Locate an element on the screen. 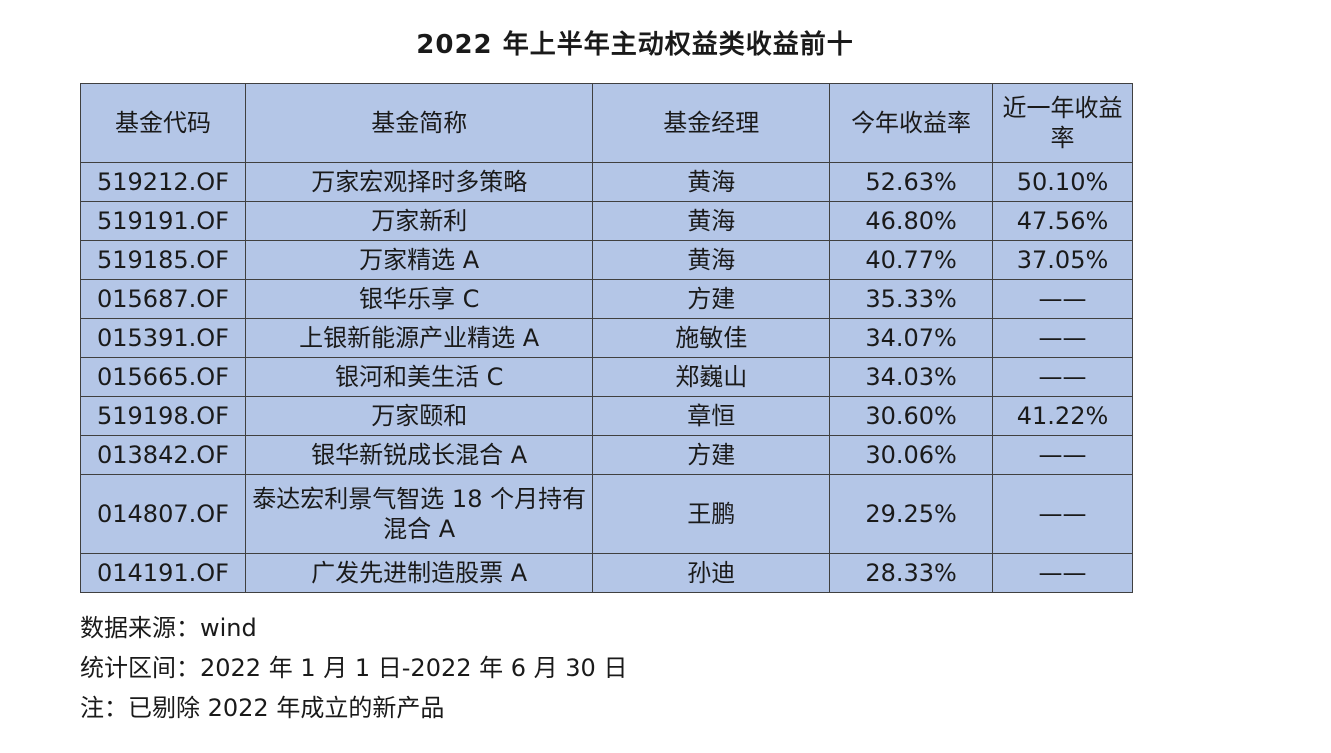 Image resolution: width=1331 pixels, height=753 pixels. table-row: 519198.OF 万家颐和 章恒 30.60% 41.22% is located at coordinates (606, 416).